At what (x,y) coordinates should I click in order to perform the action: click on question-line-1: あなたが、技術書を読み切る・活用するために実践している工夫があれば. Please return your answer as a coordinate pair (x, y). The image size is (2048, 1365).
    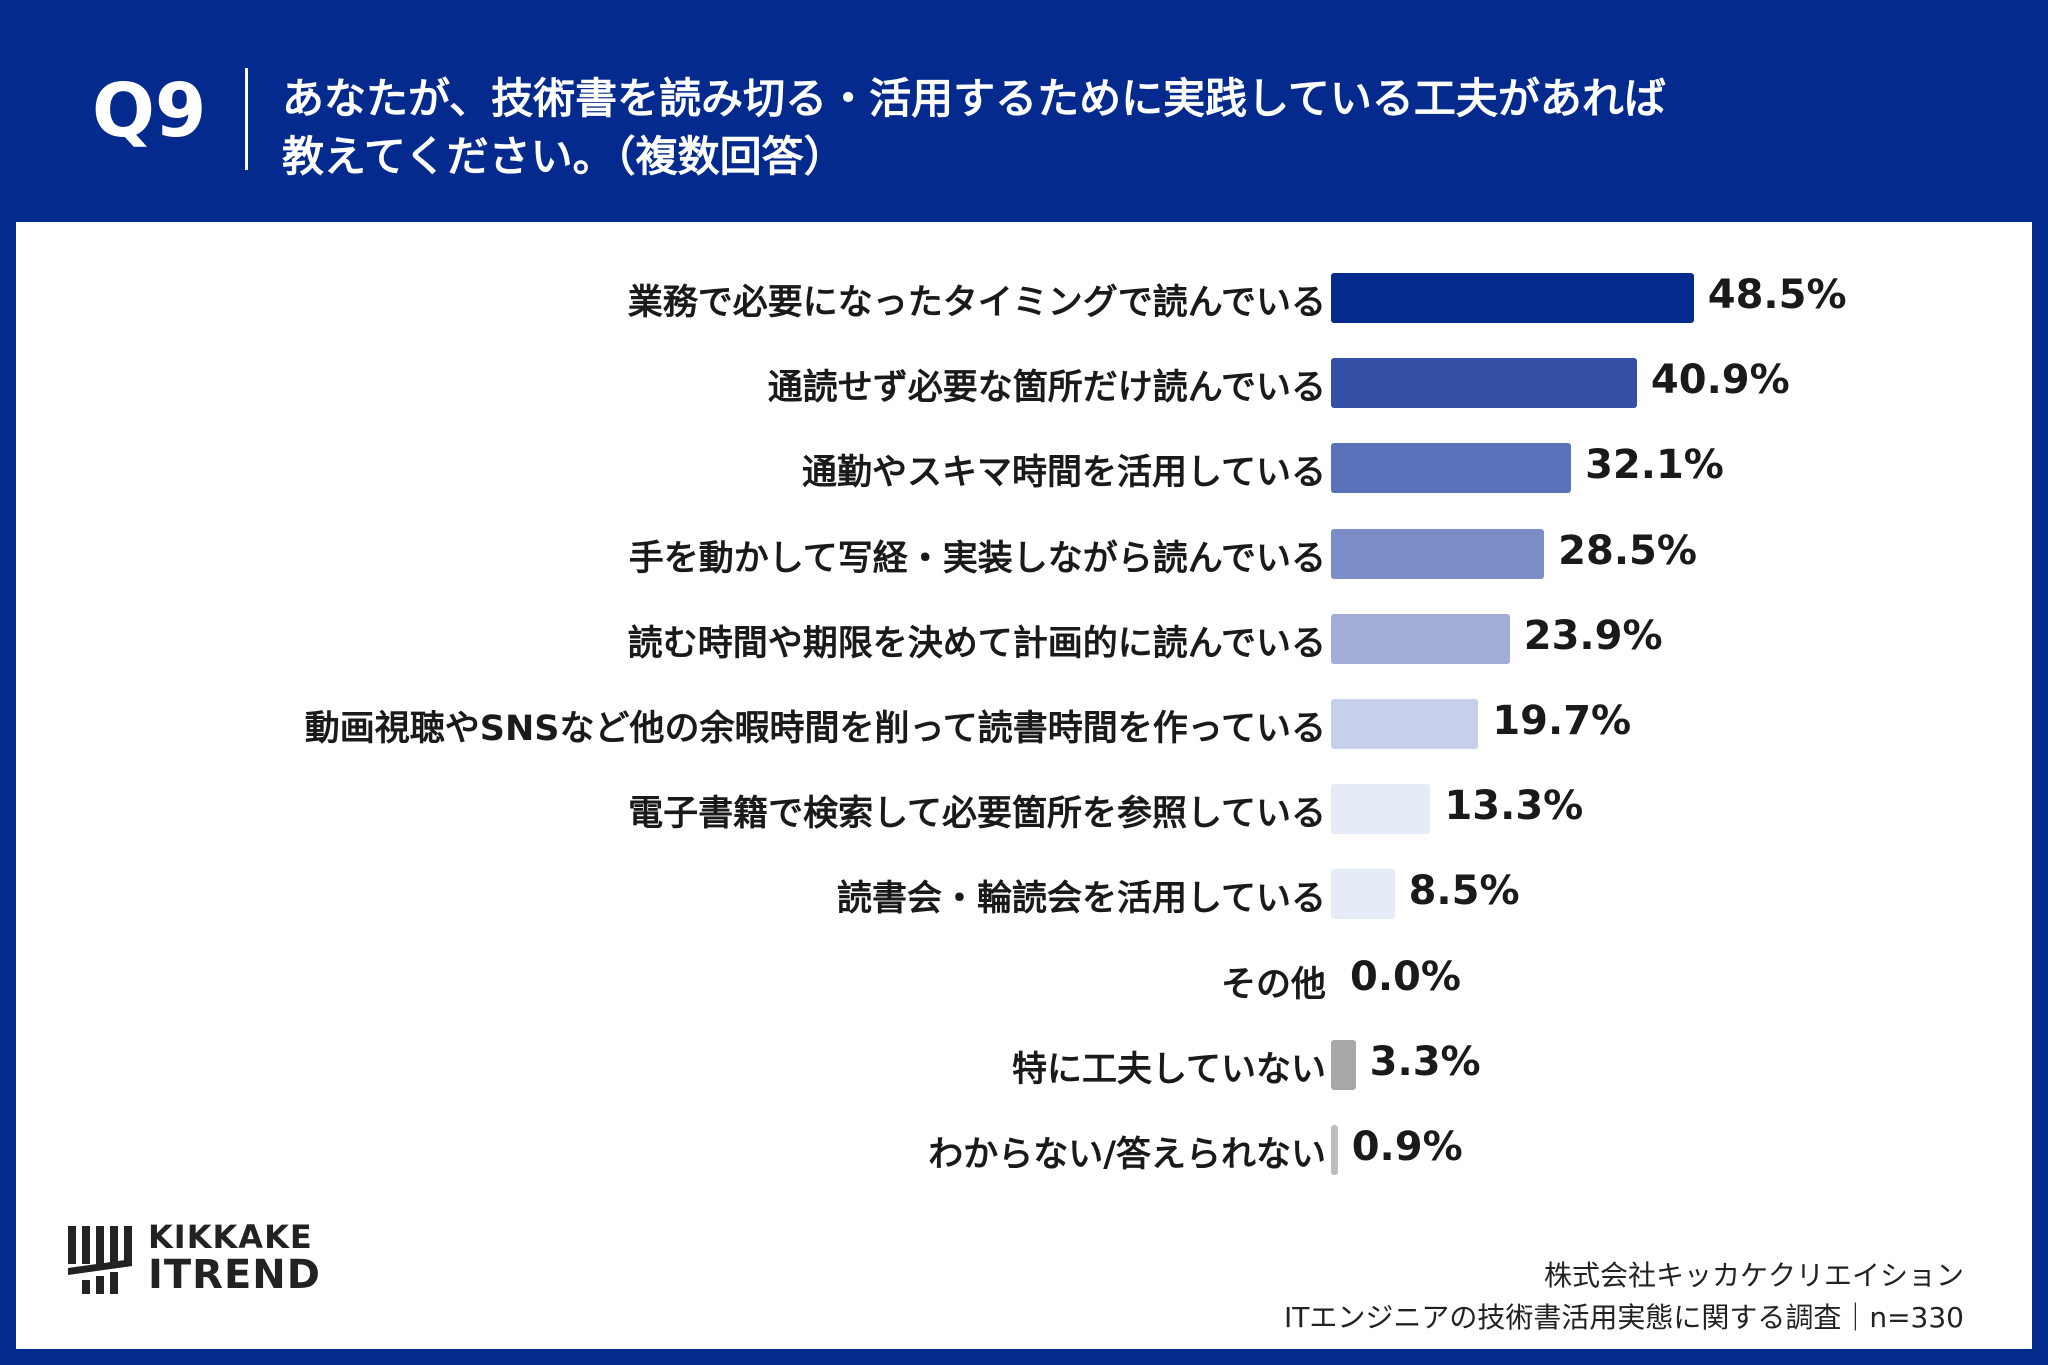
    Looking at the image, I should click on (974, 98).